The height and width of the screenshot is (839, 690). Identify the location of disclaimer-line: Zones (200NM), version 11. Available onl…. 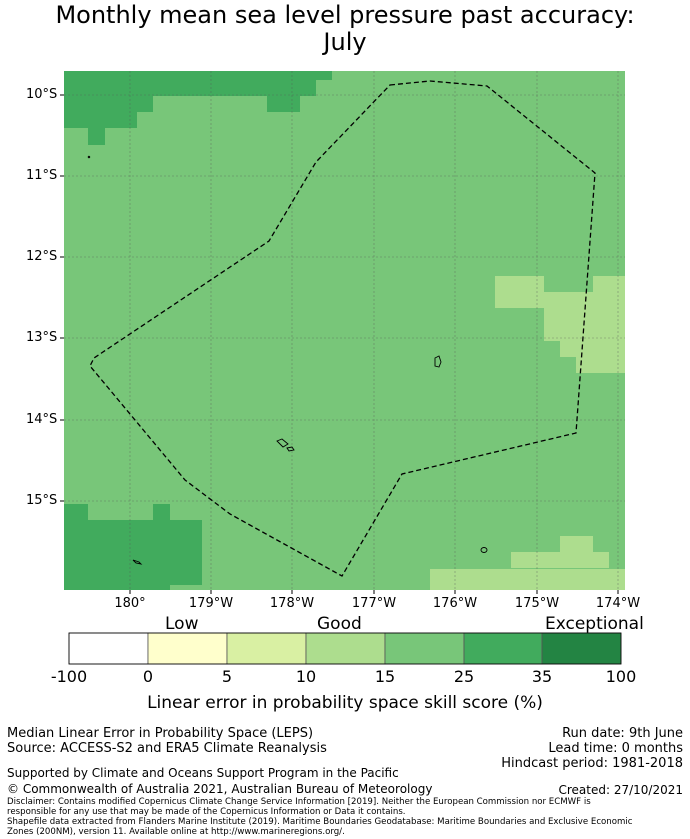
(176, 832).